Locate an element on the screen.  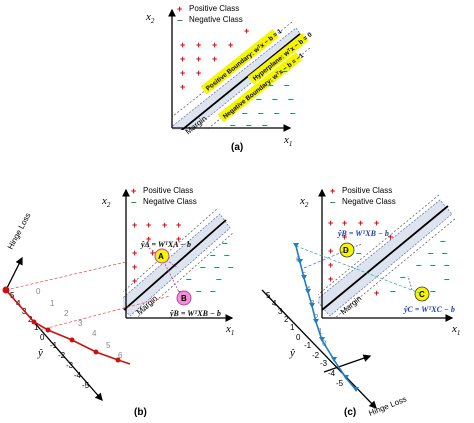
y-hat-label: ŷ is located at coordinates (40, 353).